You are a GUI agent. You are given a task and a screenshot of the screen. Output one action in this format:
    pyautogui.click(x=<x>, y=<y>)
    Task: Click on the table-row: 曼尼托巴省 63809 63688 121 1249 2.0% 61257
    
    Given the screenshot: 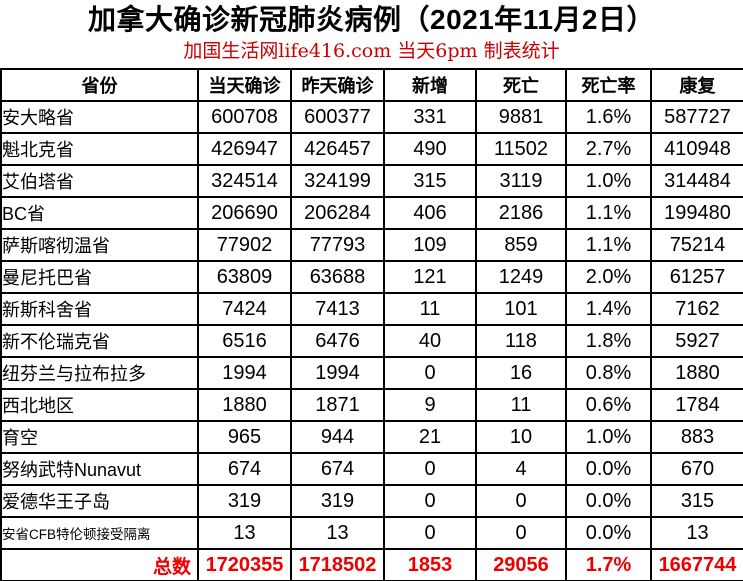 What is the action you would take?
    pyautogui.click(x=371, y=277)
    